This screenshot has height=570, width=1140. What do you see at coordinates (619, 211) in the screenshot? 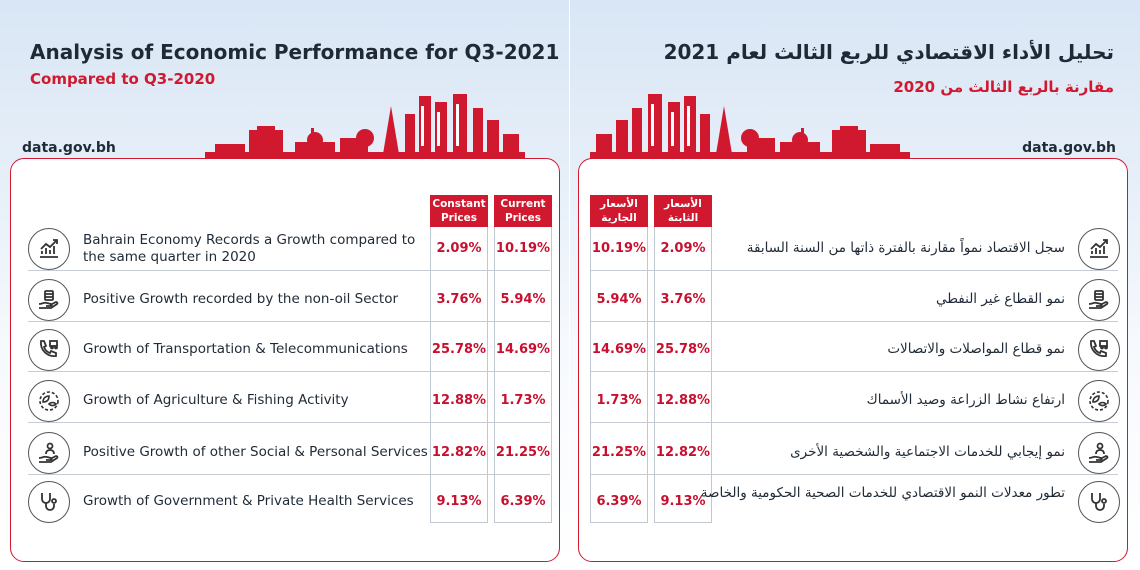
I see `current-prices-header: الأسعار الجارية` at bounding box center [619, 211].